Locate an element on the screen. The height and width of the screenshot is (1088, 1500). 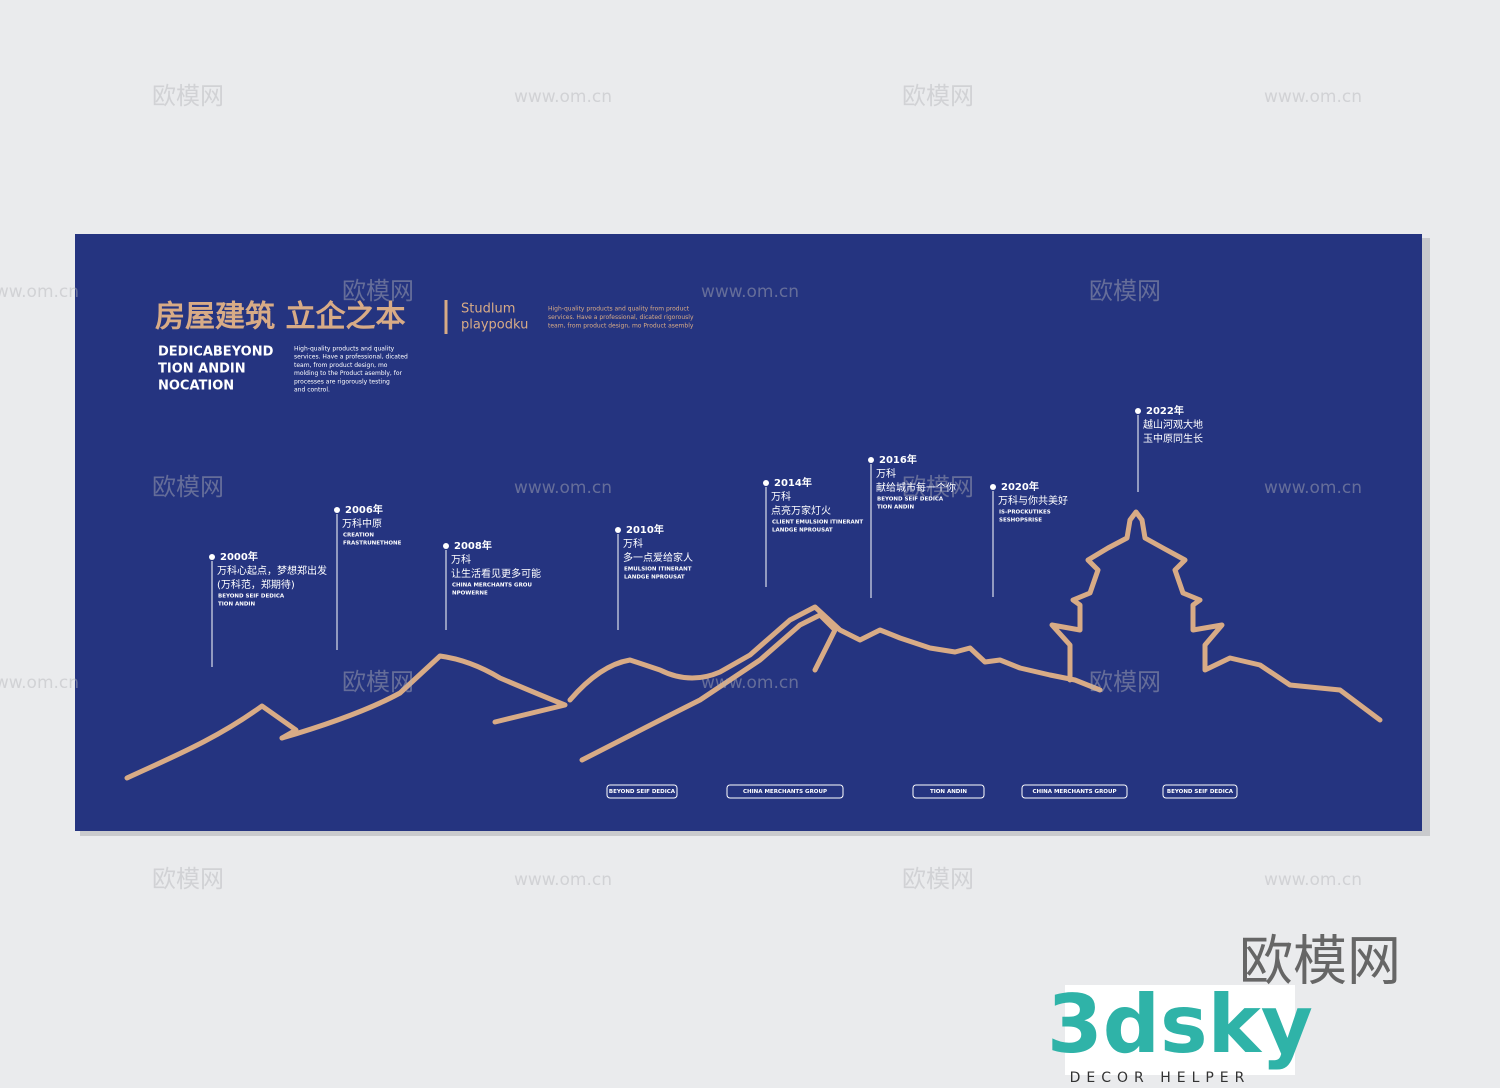
timeline-year: 2020年 is located at coordinates (1020, 486).